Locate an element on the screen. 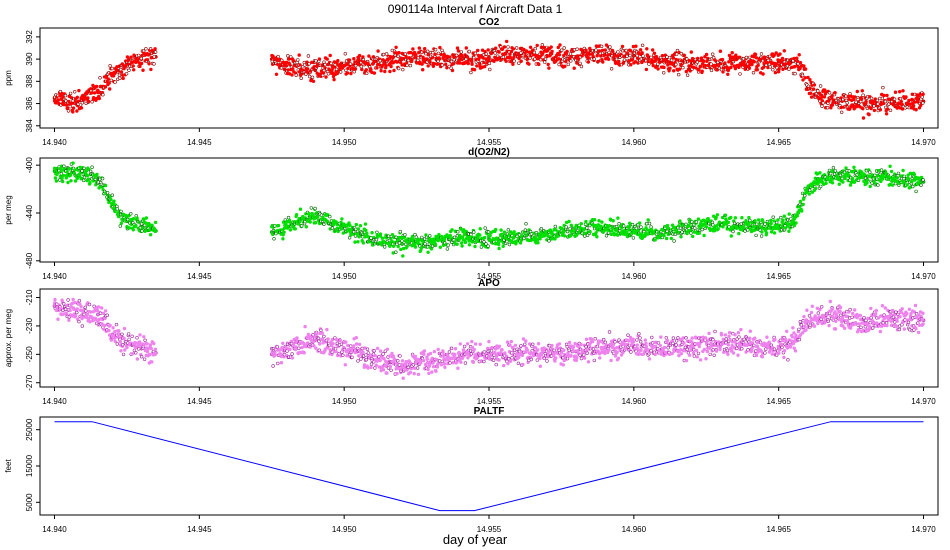 Image resolution: width=950 pixels, height=550 pixels. x-tick-label: 14.945 is located at coordinates (199, 401).